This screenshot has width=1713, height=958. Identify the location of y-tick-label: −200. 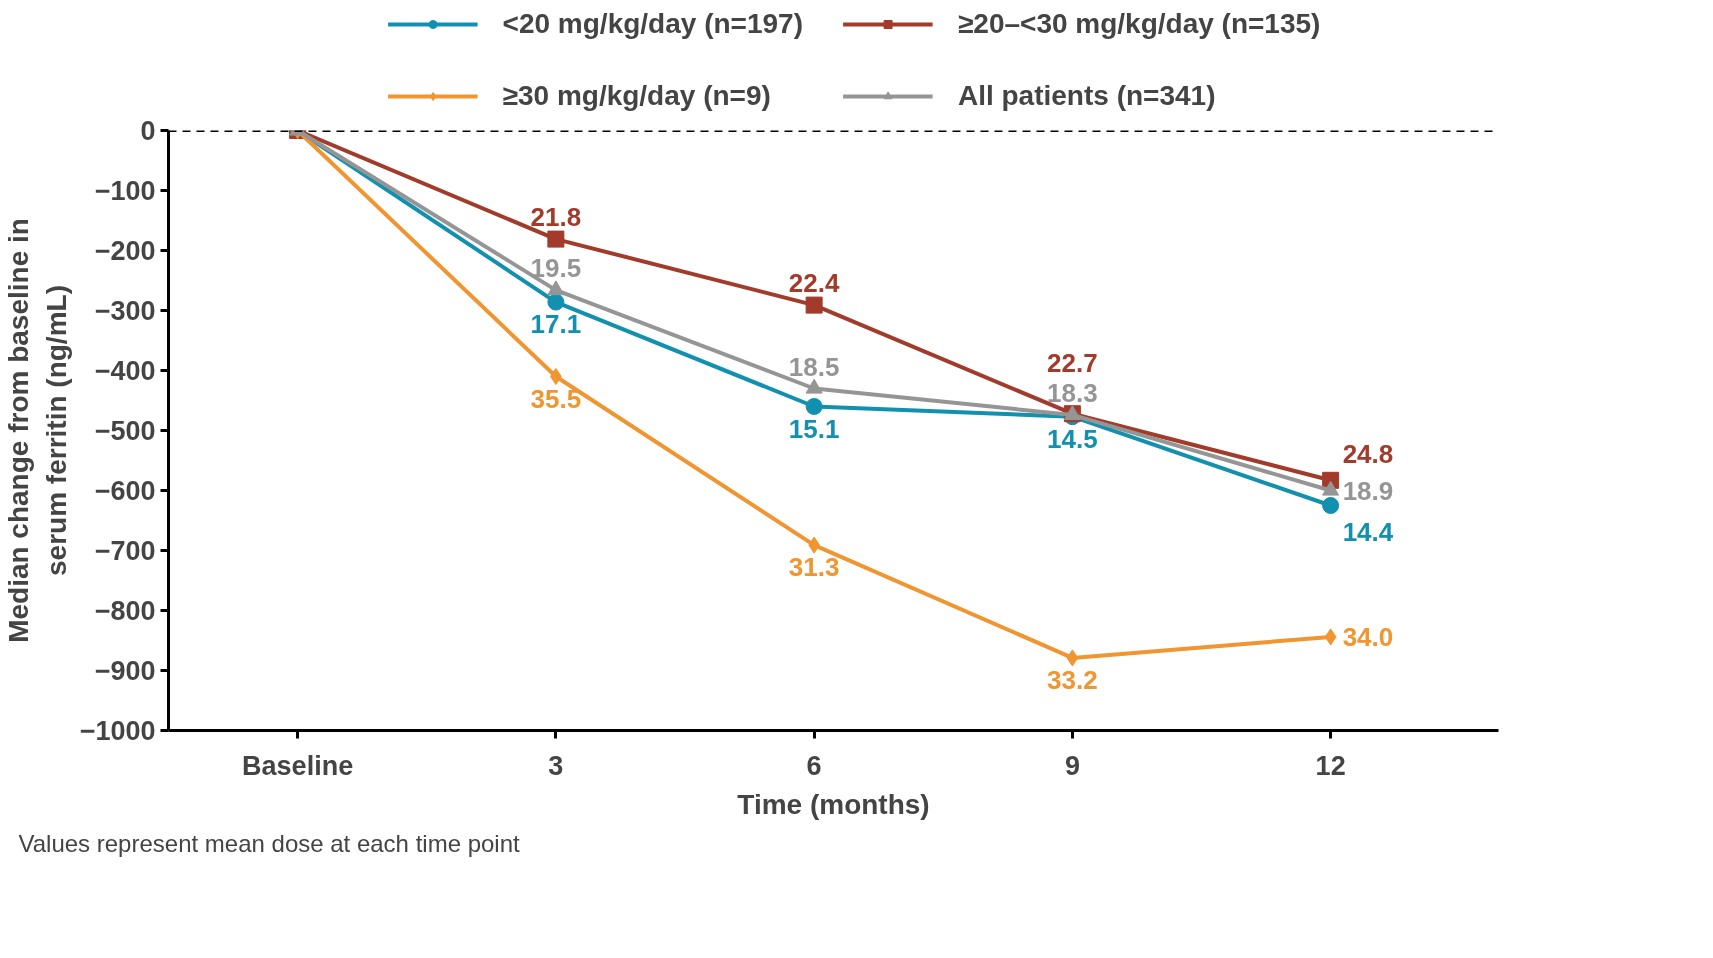
(125, 251).